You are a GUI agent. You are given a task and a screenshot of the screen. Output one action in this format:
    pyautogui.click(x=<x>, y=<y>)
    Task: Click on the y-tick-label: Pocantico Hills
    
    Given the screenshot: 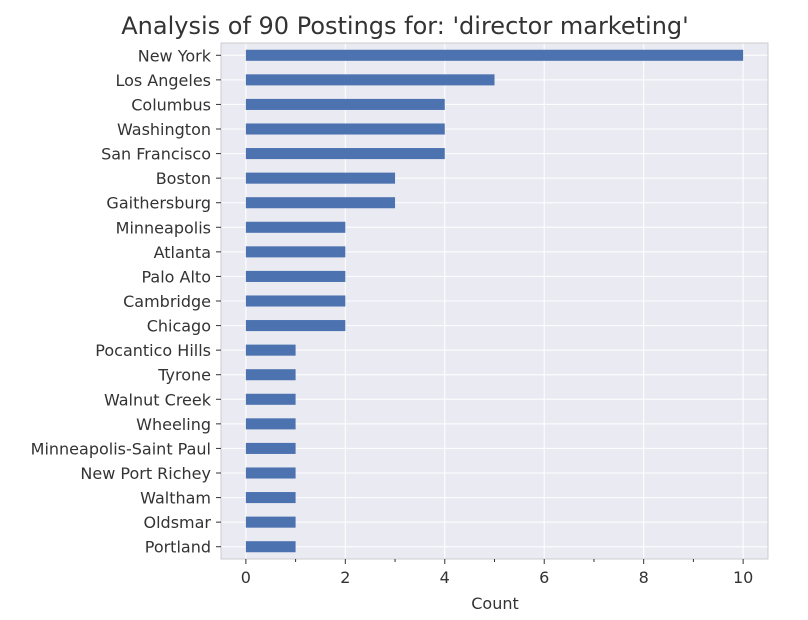 What is the action you would take?
    pyautogui.click(x=153, y=350)
    